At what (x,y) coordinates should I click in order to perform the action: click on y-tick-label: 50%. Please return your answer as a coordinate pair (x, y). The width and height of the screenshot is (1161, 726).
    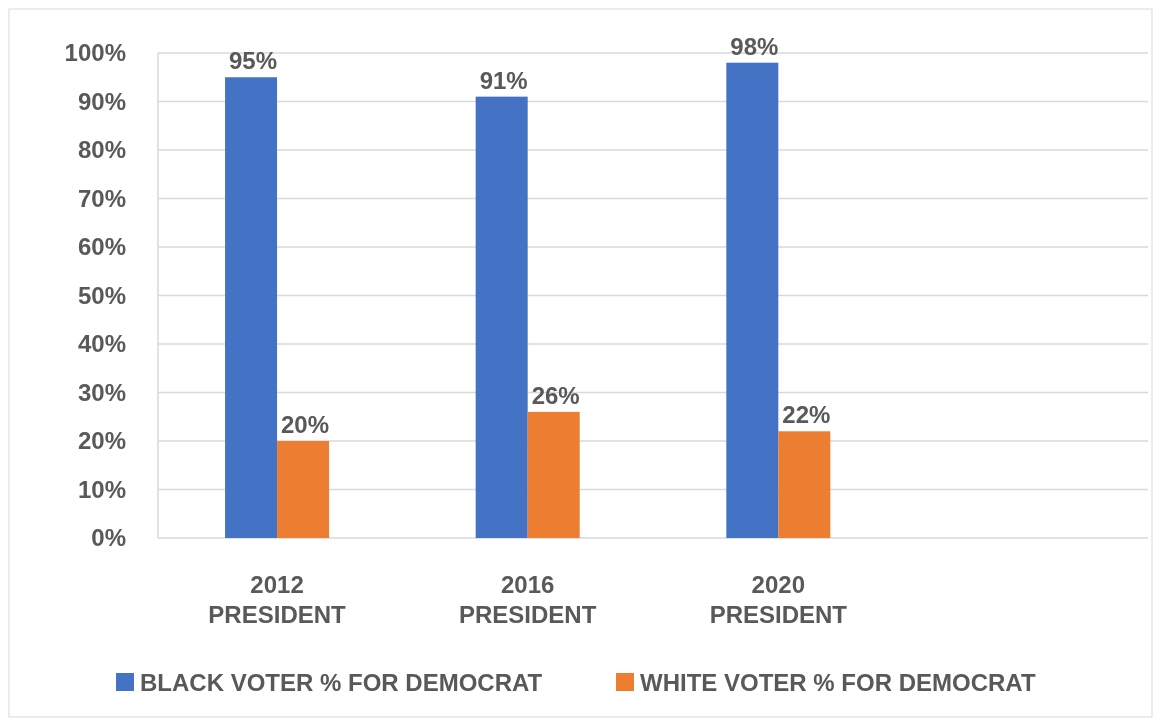
    Looking at the image, I should click on (101, 295).